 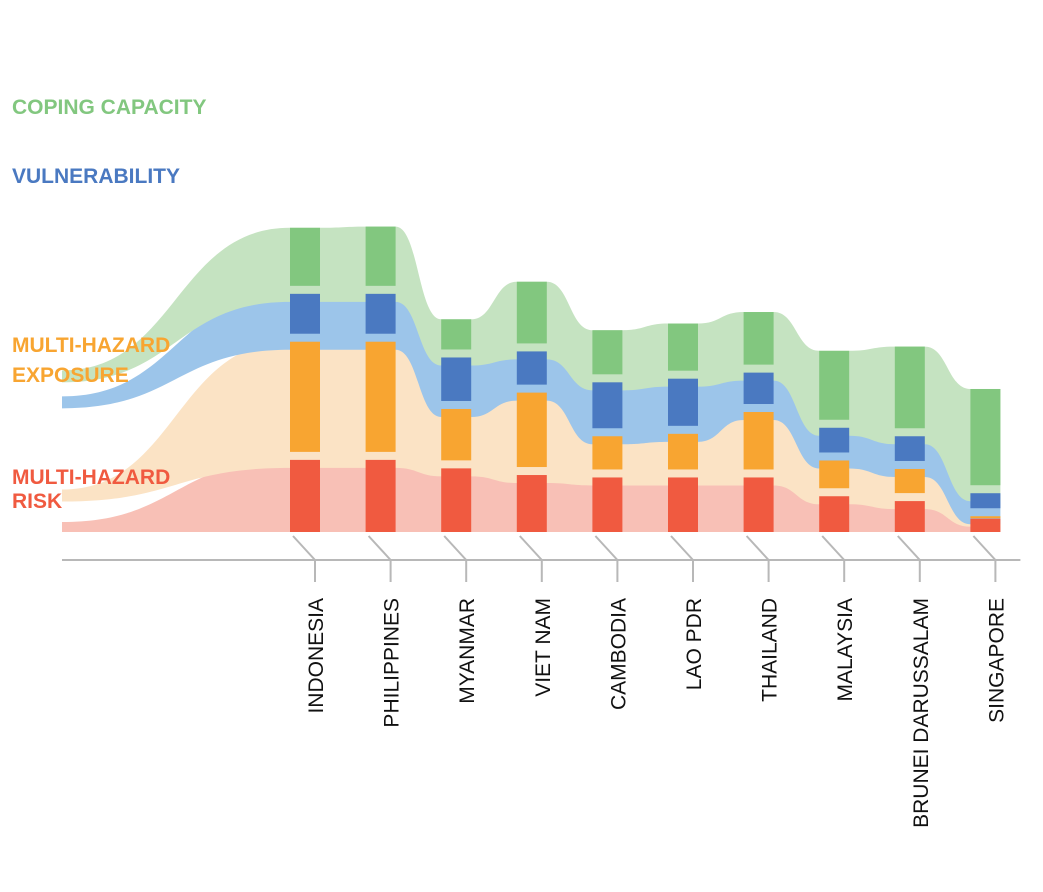 What do you see at coordinates (96, 176) in the screenshot?
I see `series-label-3: VULNERABILITY` at bounding box center [96, 176].